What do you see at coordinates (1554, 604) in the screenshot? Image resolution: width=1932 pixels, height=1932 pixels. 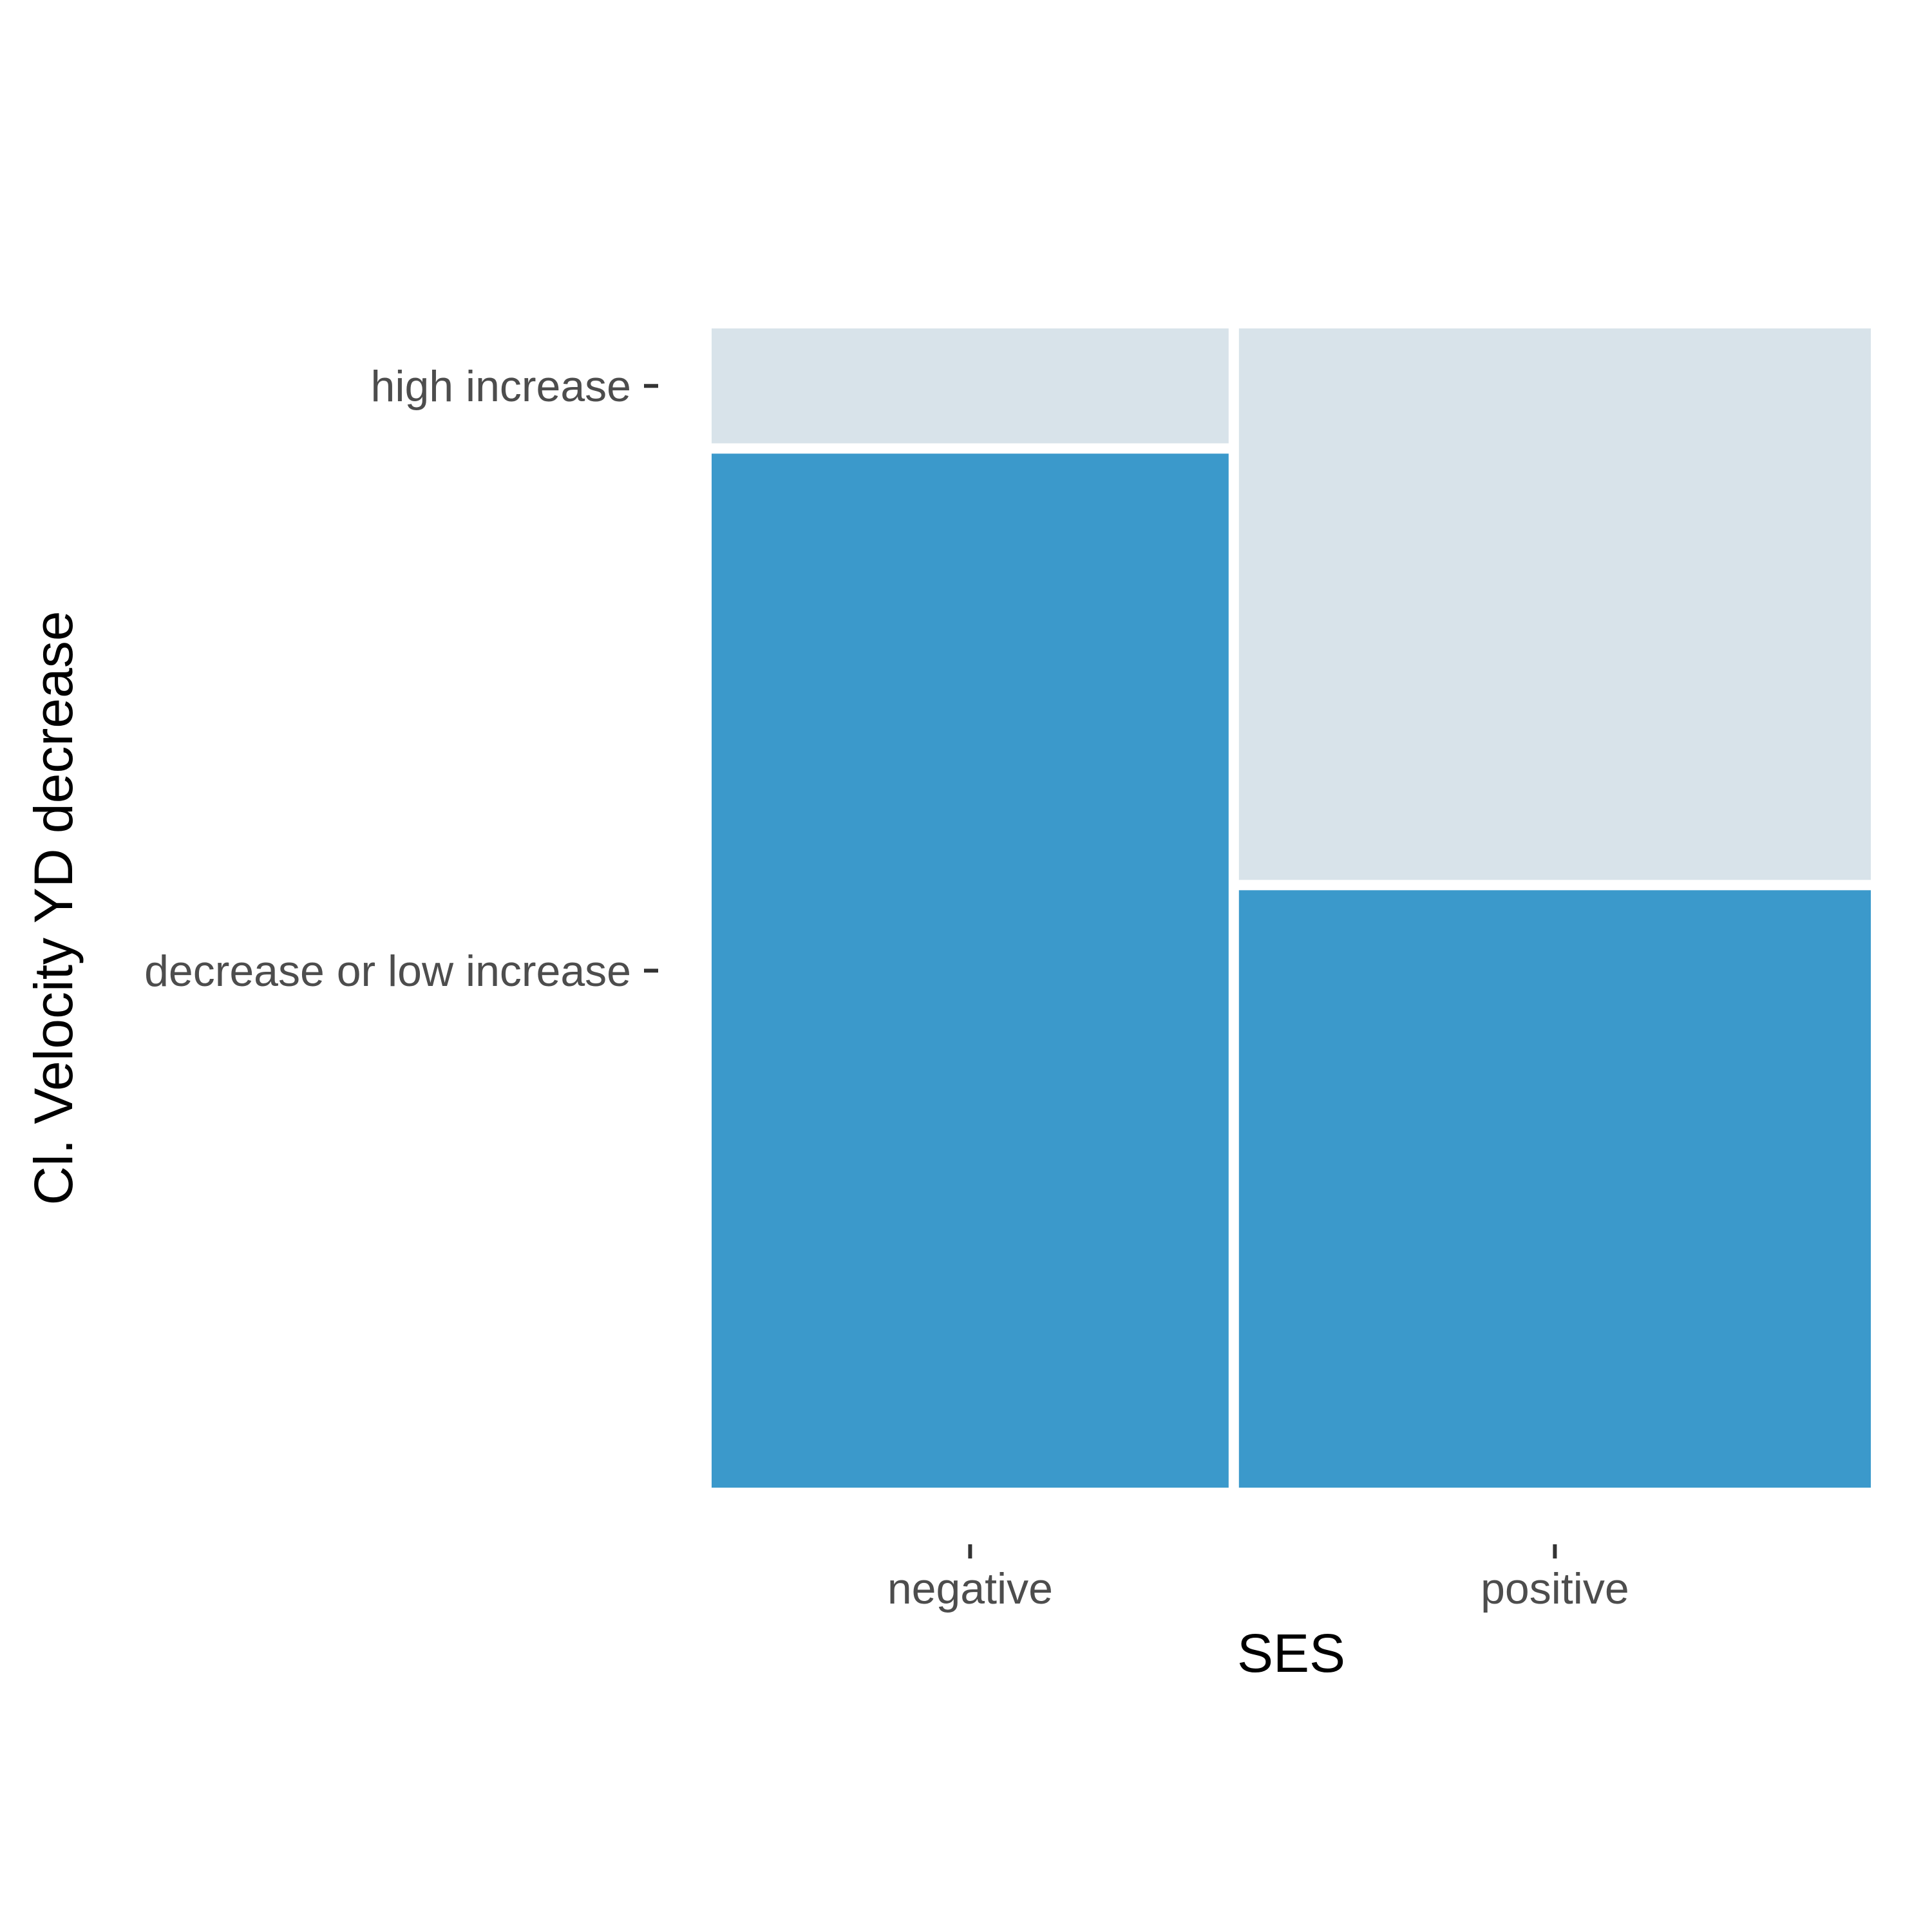 I see `tile-positive-high-increase` at bounding box center [1554, 604].